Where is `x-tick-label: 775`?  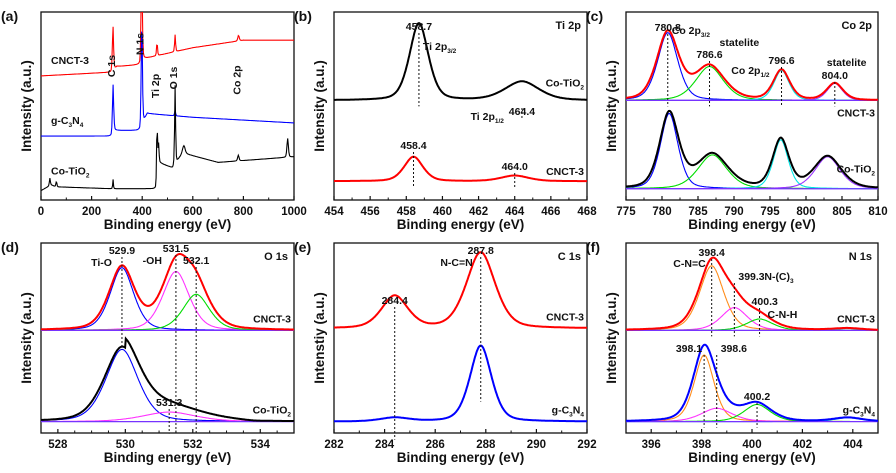
x-tick-label: 775 is located at coordinates (626, 212).